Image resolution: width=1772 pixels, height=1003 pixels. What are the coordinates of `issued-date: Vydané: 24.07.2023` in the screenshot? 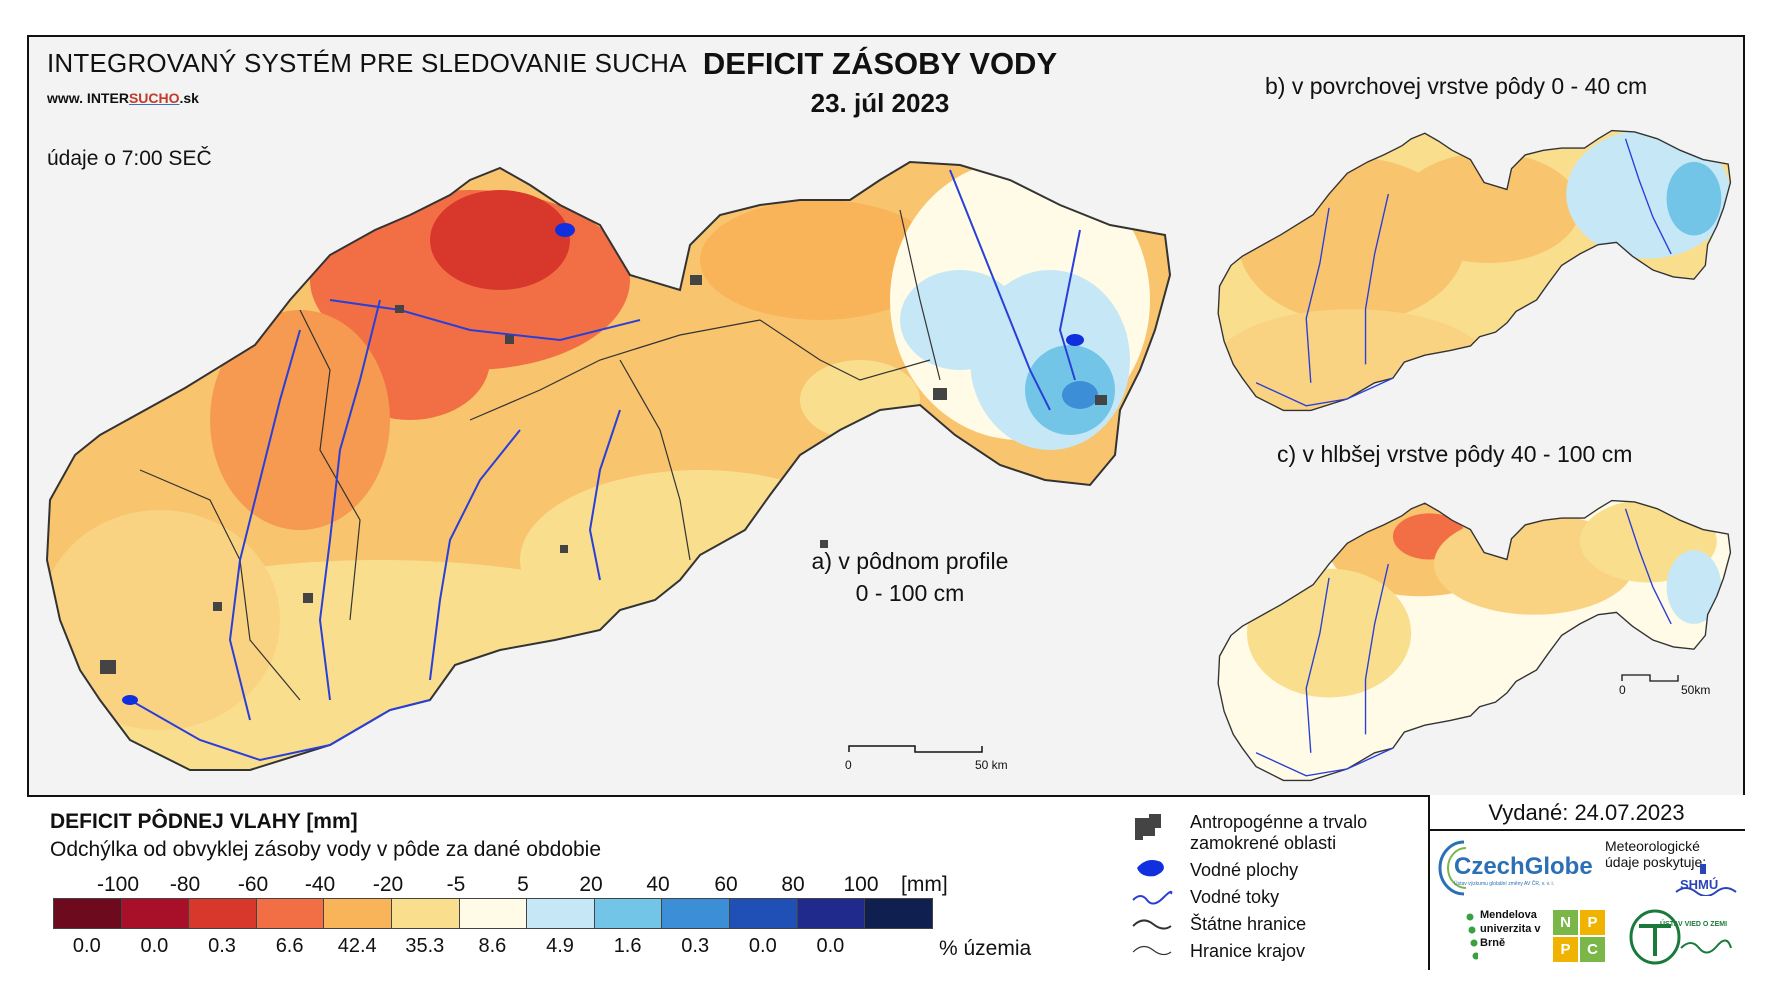 It's located at (1586, 812).